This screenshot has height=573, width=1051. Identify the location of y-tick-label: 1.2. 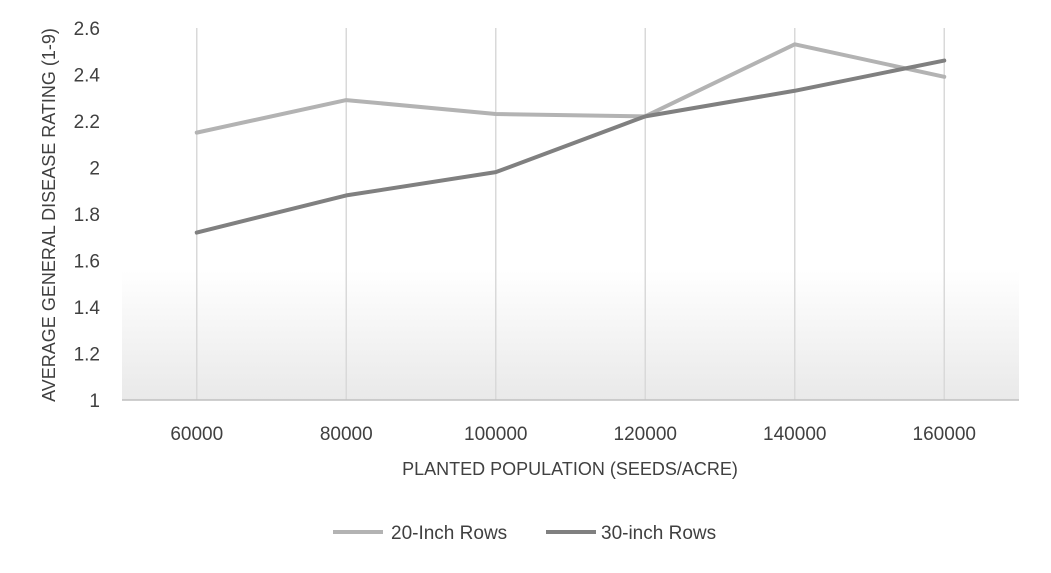
(87, 355).